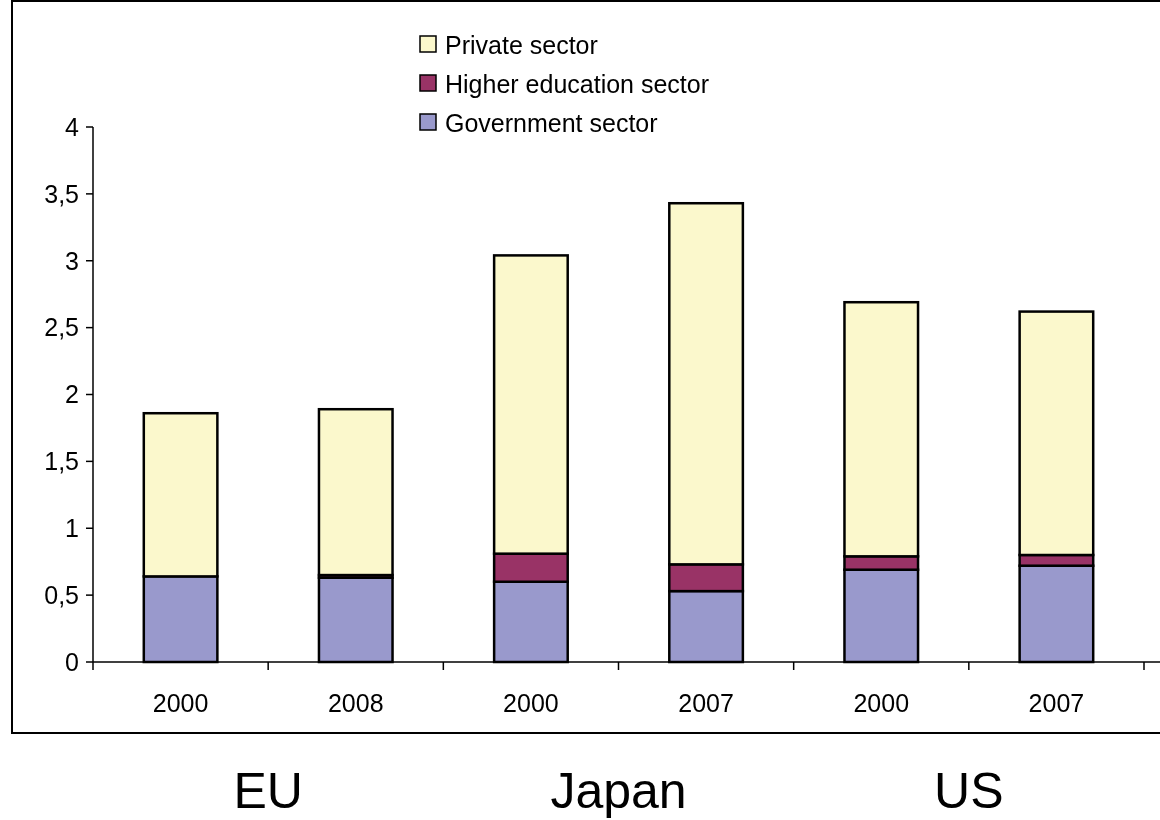 This screenshot has height=820, width=1160. I want to click on y-tick-label: 3,5, so click(61, 193).